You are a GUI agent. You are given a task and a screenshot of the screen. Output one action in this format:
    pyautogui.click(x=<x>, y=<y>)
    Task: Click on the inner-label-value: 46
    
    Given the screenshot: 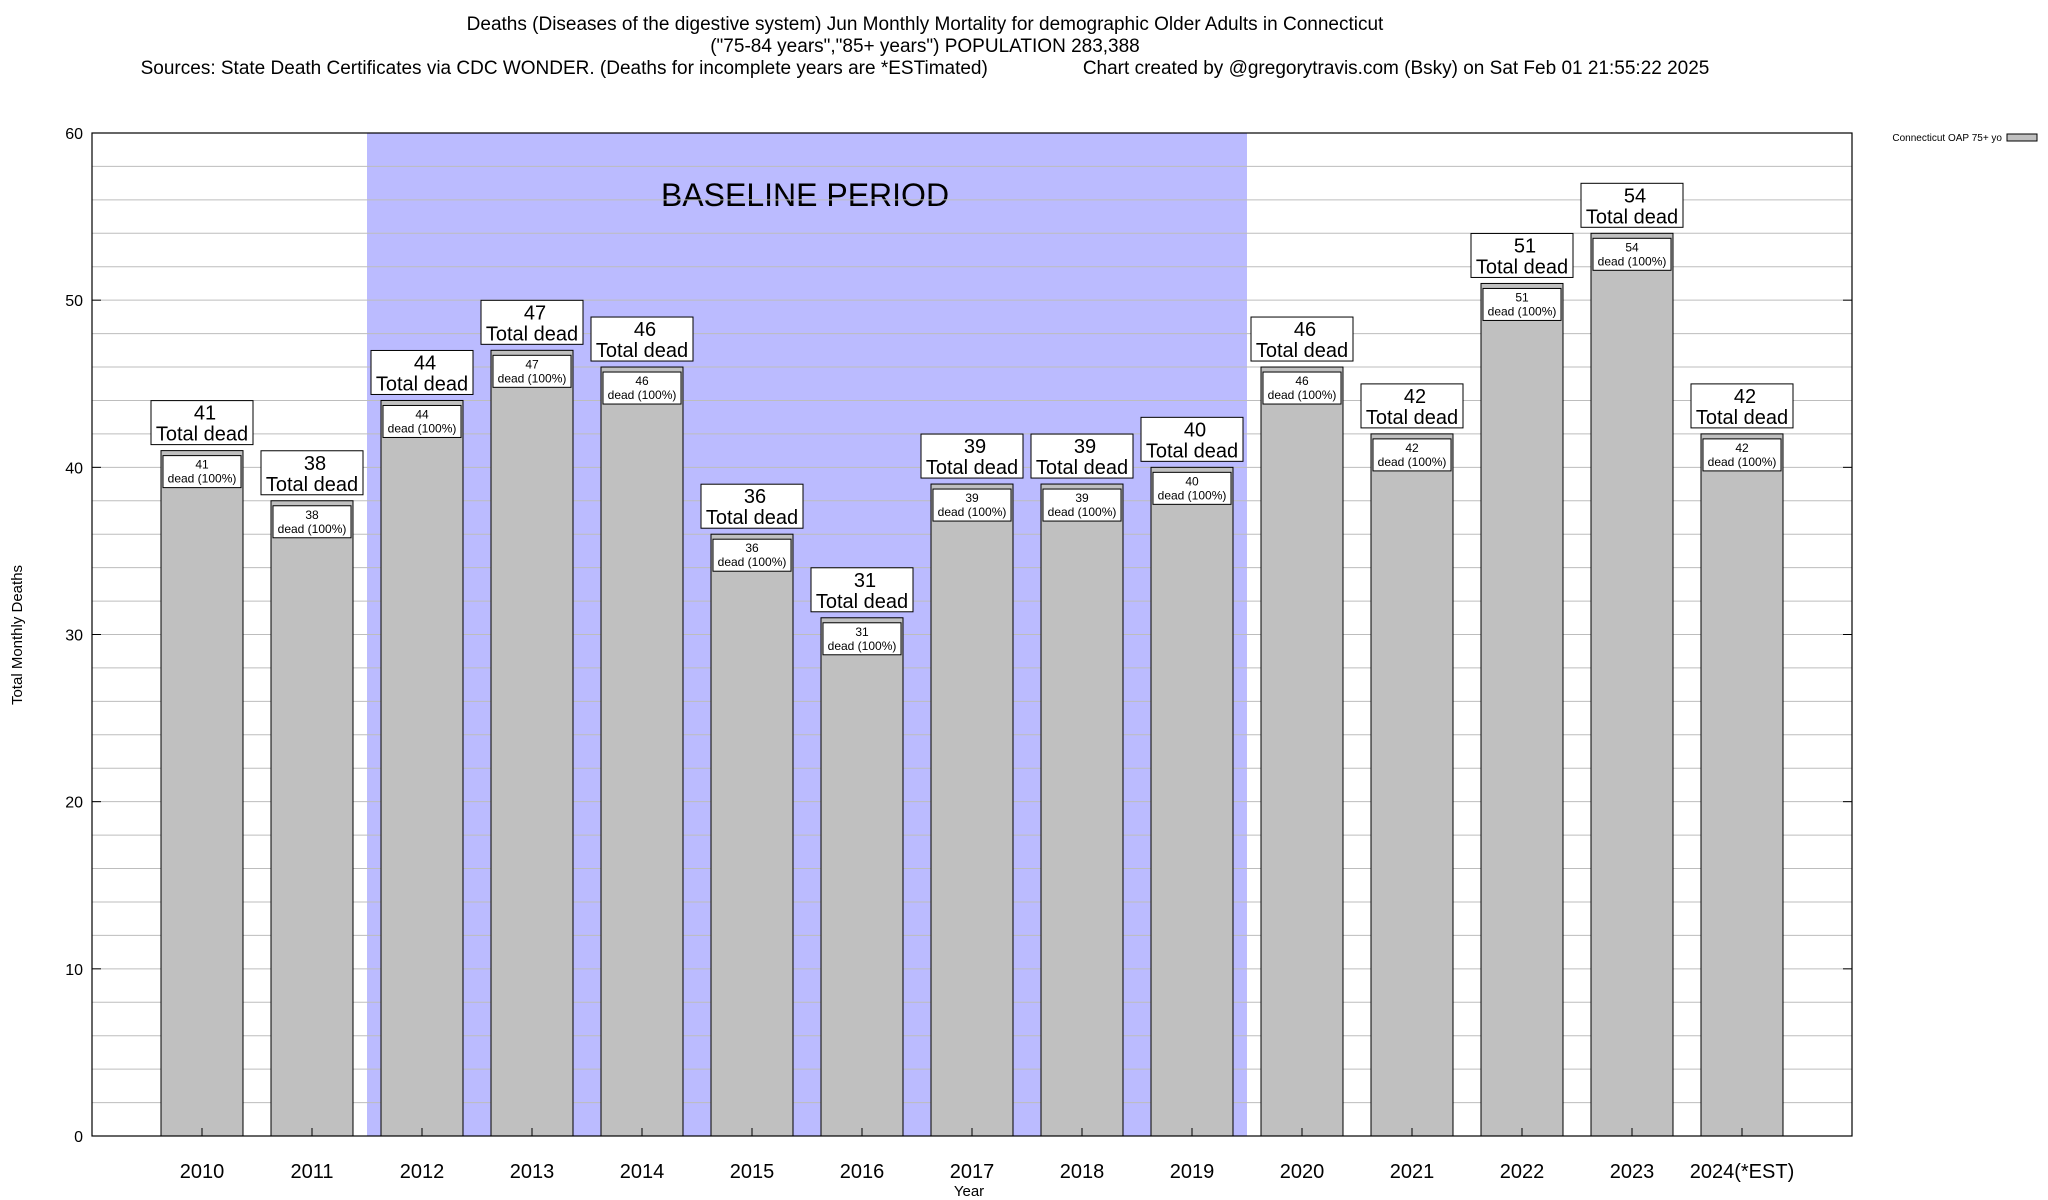 What is the action you would take?
    pyautogui.click(x=1302, y=381)
    